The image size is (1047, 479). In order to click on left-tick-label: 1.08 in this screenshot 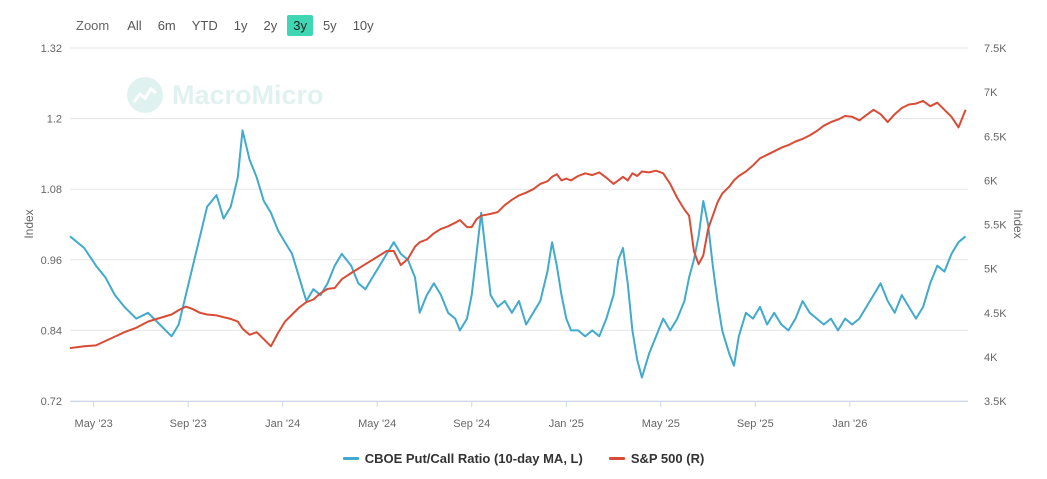, I will do `click(51, 190)`.